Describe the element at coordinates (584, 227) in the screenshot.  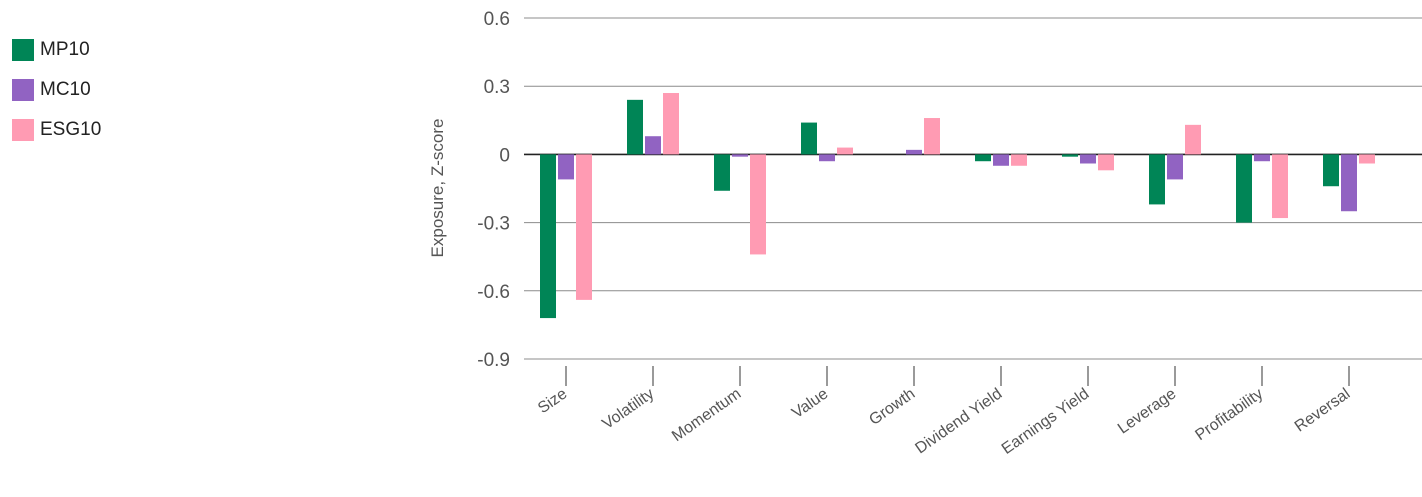
I see `bar-esg10-size` at that location.